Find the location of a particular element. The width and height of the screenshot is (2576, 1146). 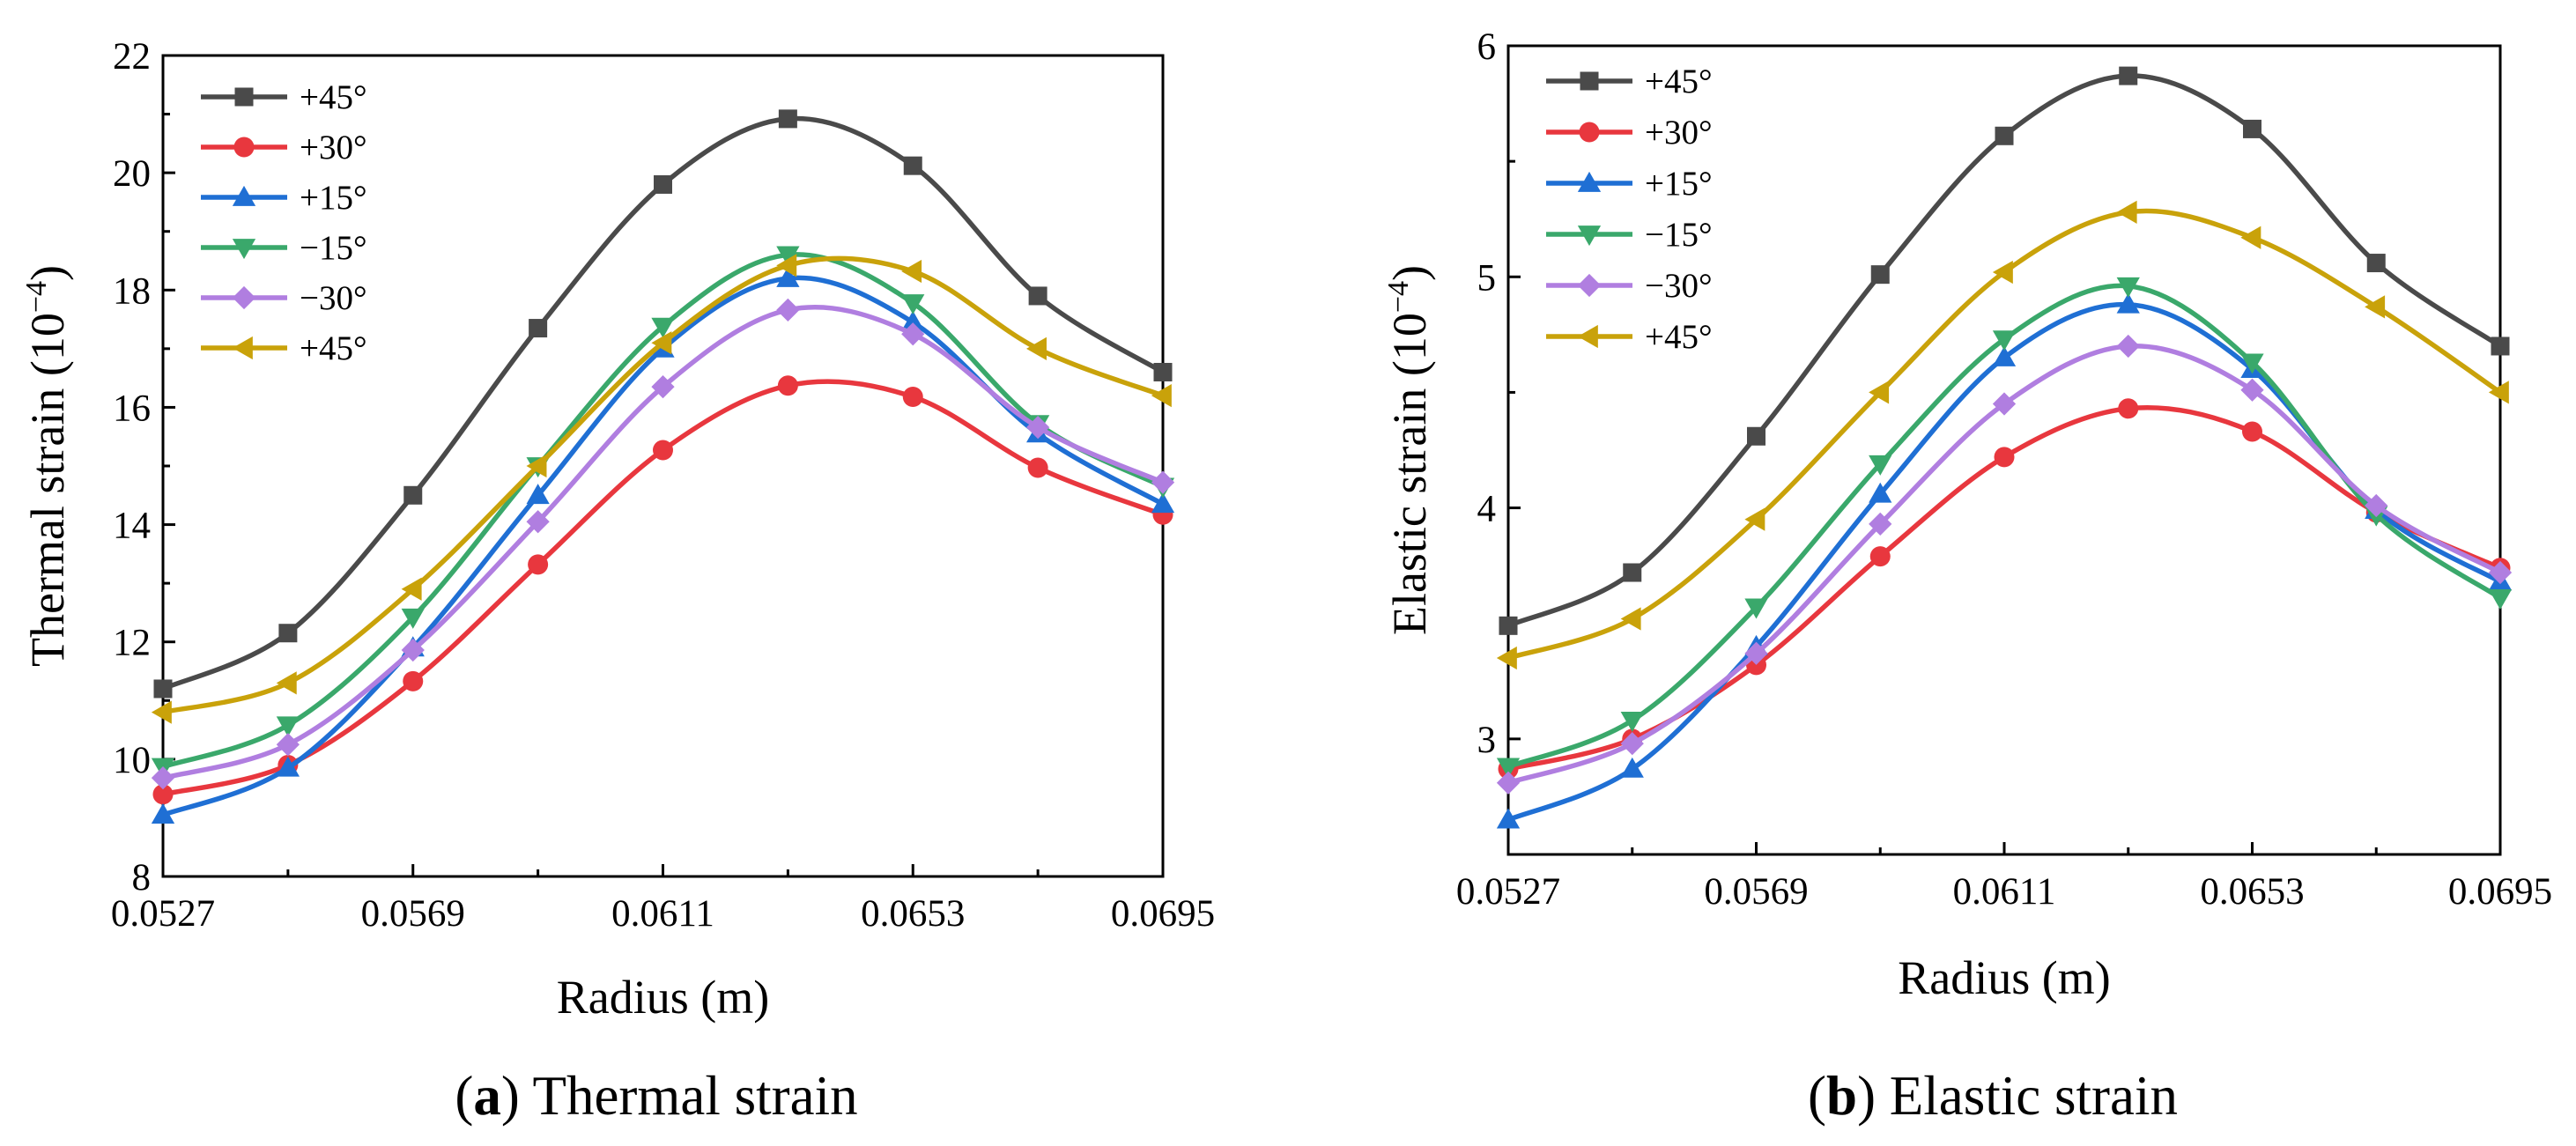

caption-letter: a is located at coordinates (487, 1096).